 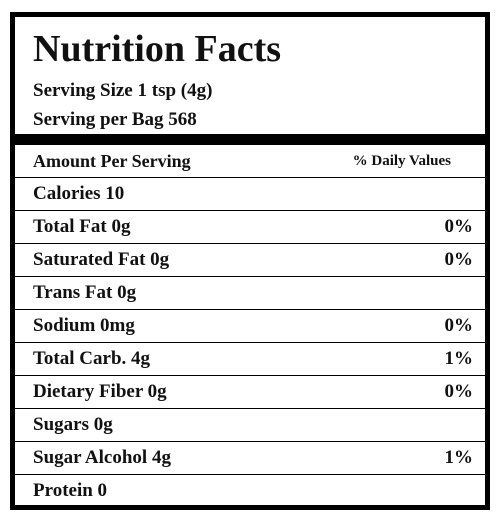 What do you see at coordinates (250, 194) in the screenshot?
I see `table-row: Calories 10` at bounding box center [250, 194].